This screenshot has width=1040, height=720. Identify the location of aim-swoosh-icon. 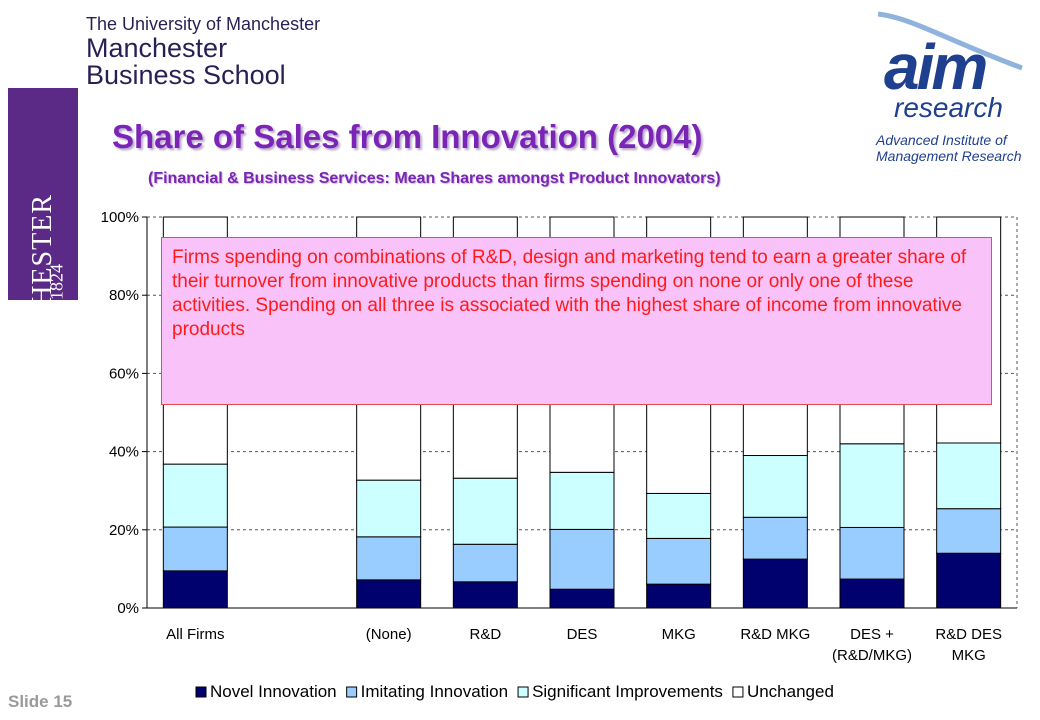
(950, 41).